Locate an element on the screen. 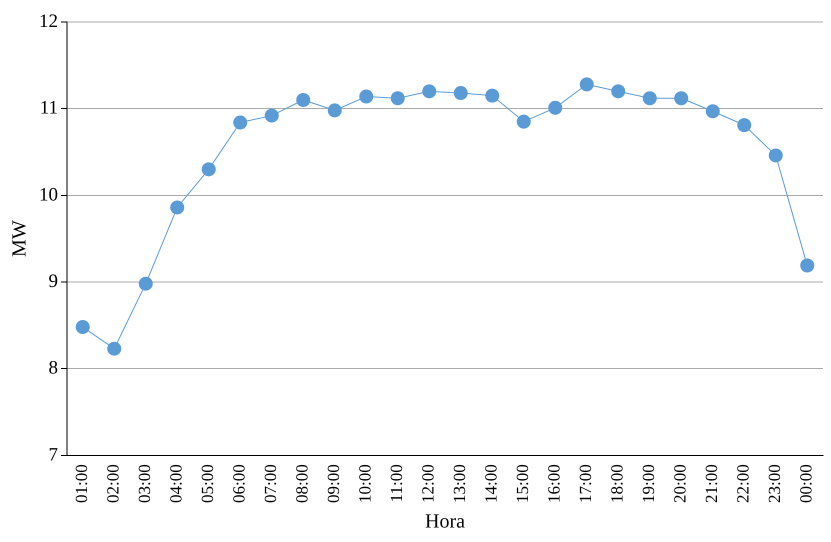  x-tick-label: 10:00 is located at coordinates (365, 484).